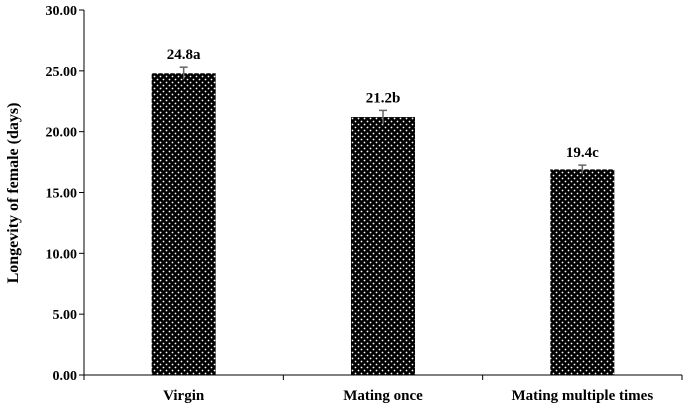 The image size is (685, 407). Describe the element at coordinates (583, 396) in the screenshot. I see `category-label: Mating multiple times` at that location.